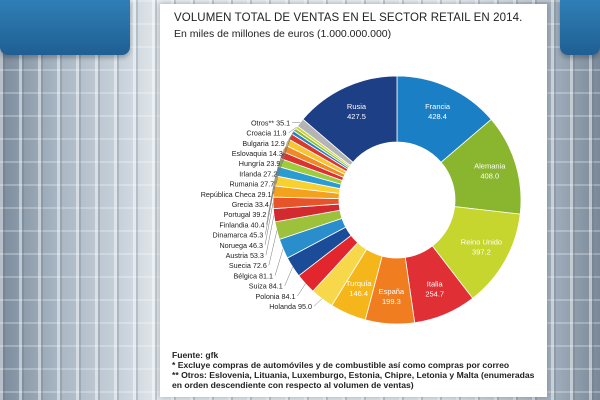 The image size is (600, 400). Describe the element at coordinates (580, 27) in the screenshot. I see `cart-handle-right` at that location.